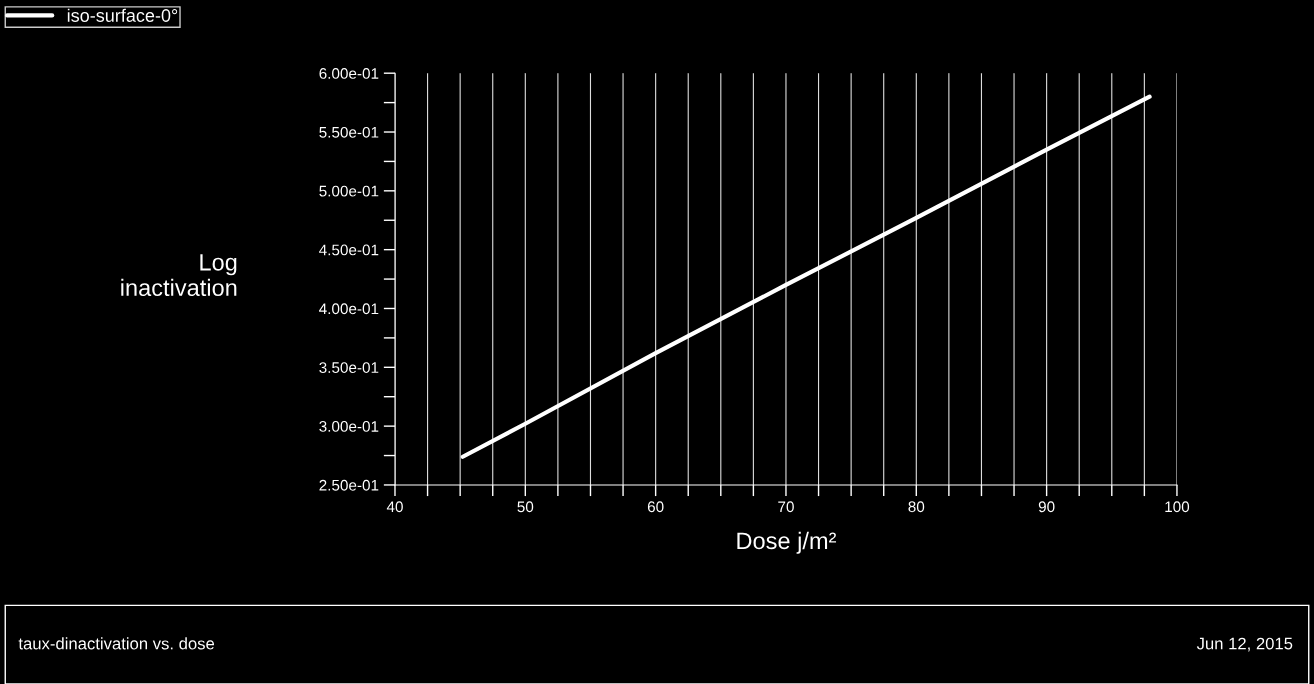  What do you see at coordinates (349, 191) in the screenshot?
I see `y-tick-label: 5.00e-01` at bounding box center [349, 191].